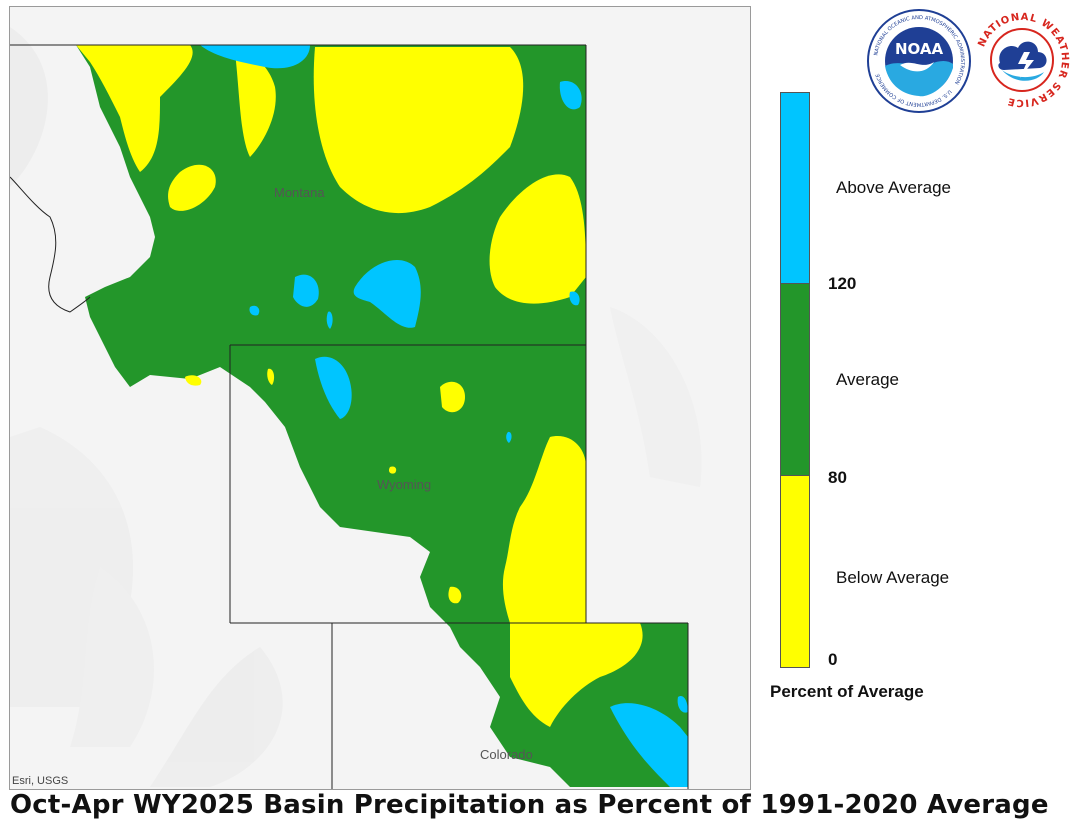 The width and height of the screenshot is (1076, 834). I want to click on legend-title: Percent of Average, so click(847, 691).